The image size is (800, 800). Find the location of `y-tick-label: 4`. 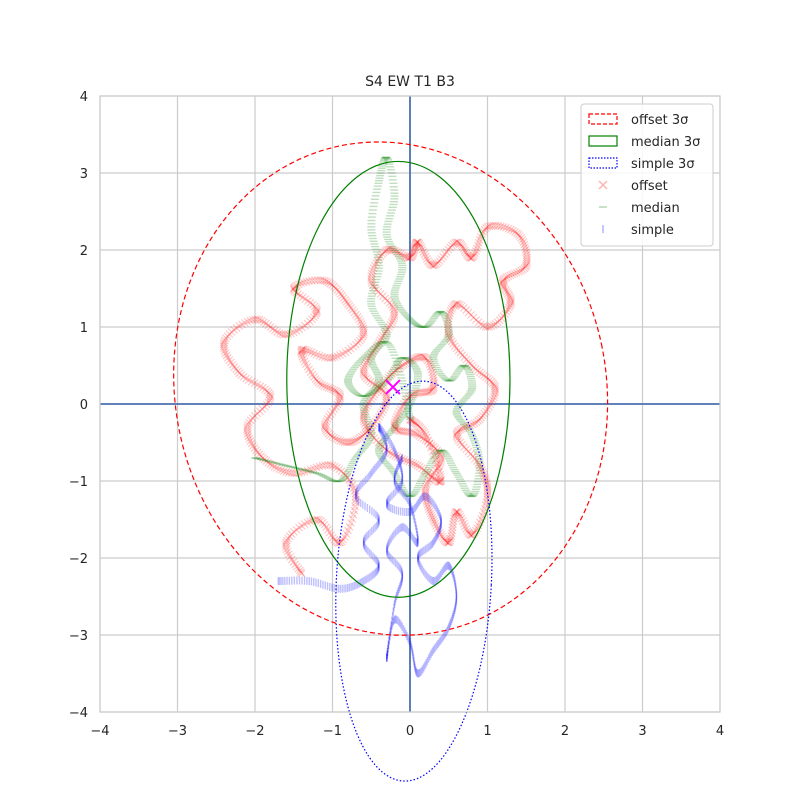

y-tick-label: 4 is located at coordinates (84, 97).